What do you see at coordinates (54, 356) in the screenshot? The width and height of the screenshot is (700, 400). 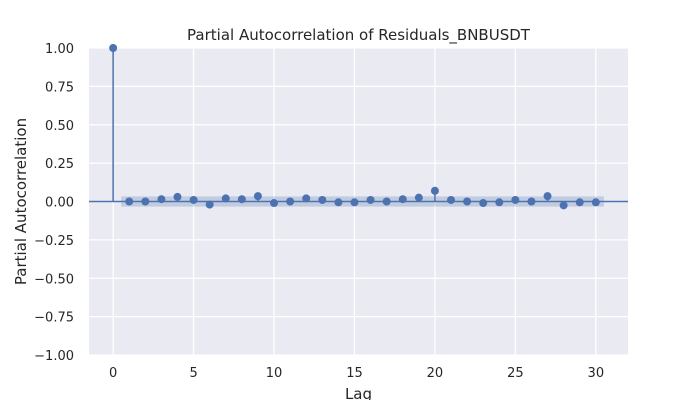 I see `y-tick-label: −1.00` at bounding box center [54, 356].